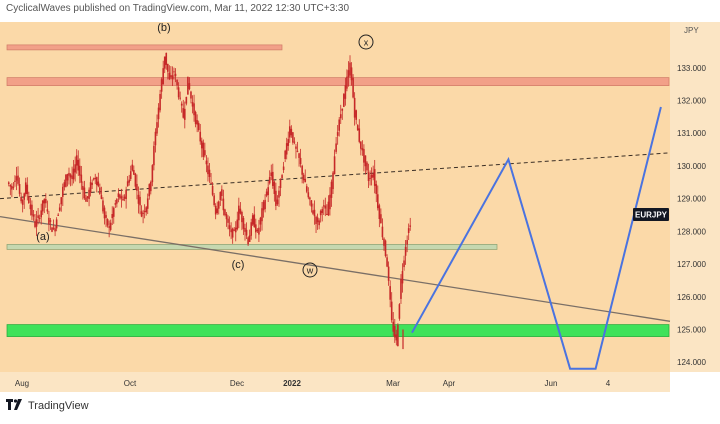 The image size is (720, 424). I want to click on price-tick-label: 125.000, so click(691, 329).